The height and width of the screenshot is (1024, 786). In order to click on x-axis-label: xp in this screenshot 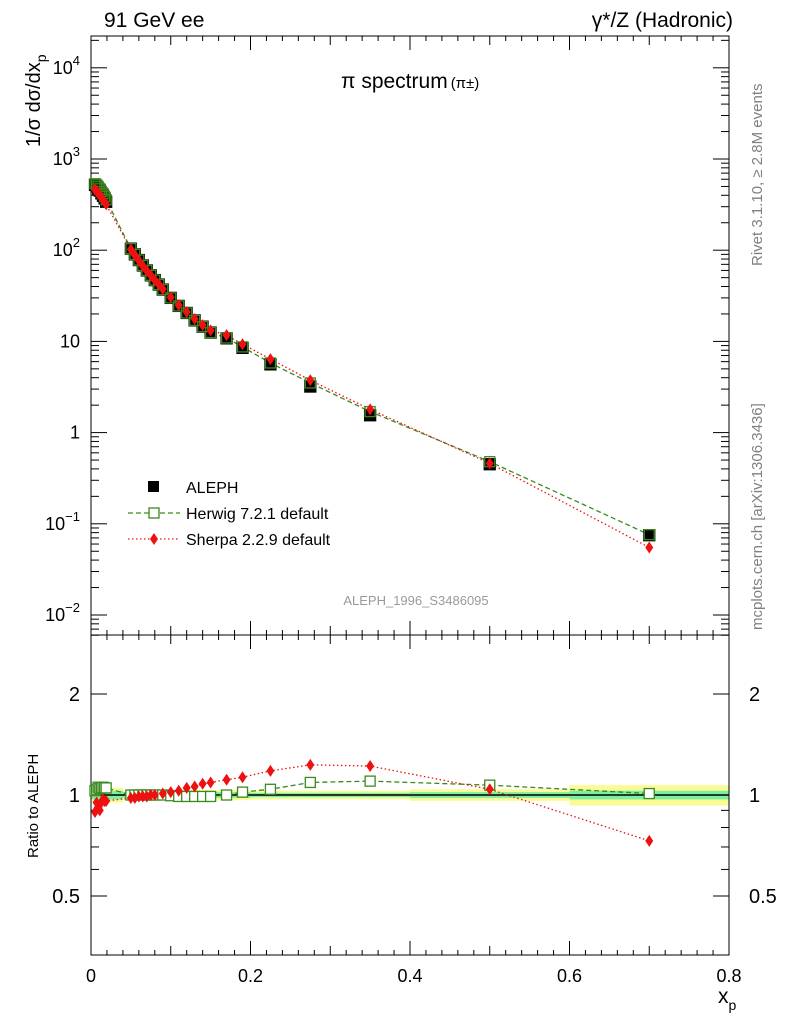, I will do `click(727, 999)`.